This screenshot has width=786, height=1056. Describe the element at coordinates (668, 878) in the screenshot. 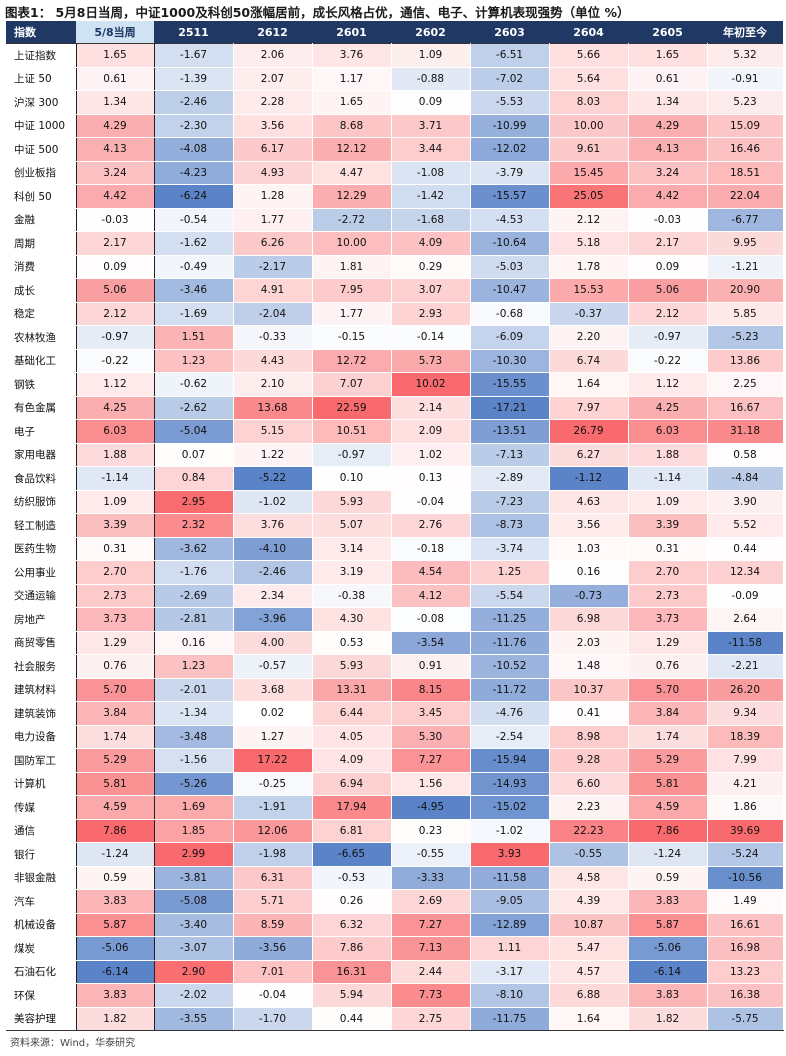

I see `heatmap-cell: 0.59` at that location.